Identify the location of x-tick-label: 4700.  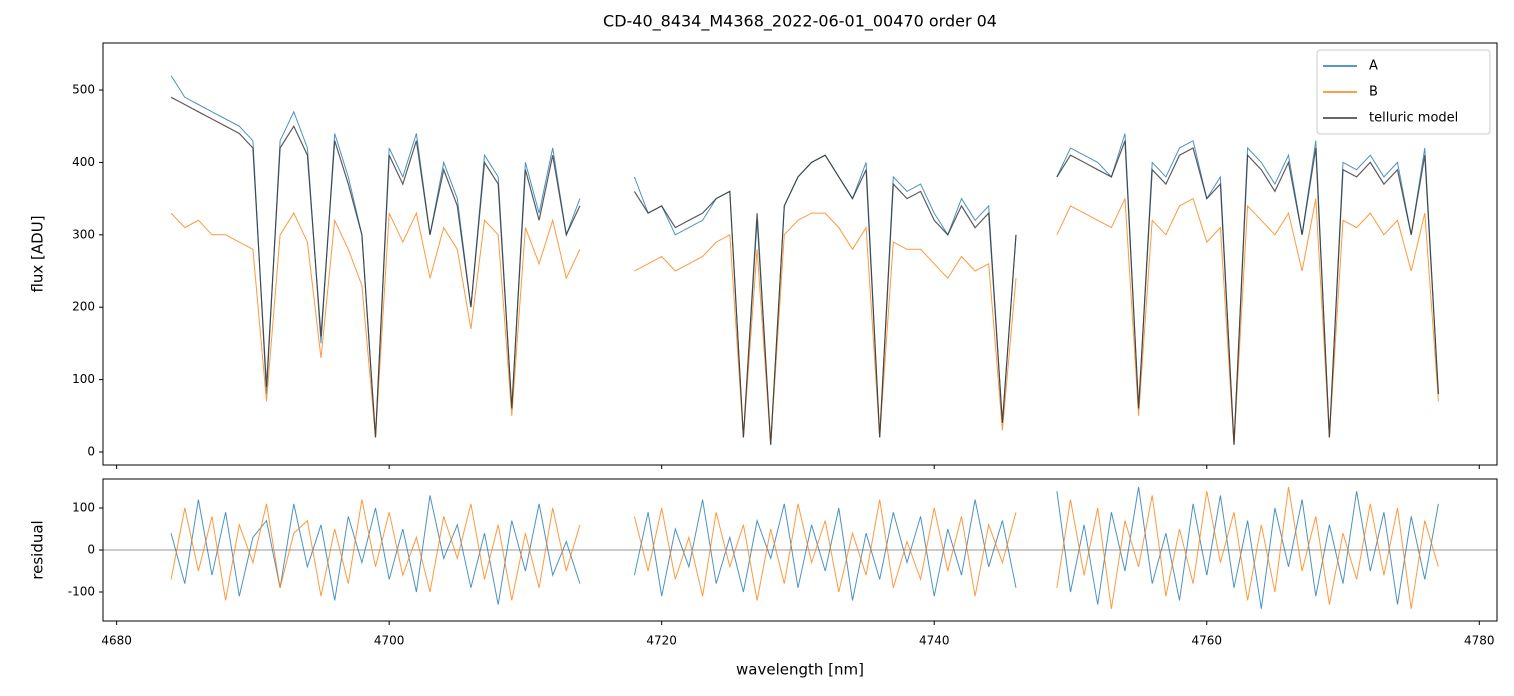
(389, 641).